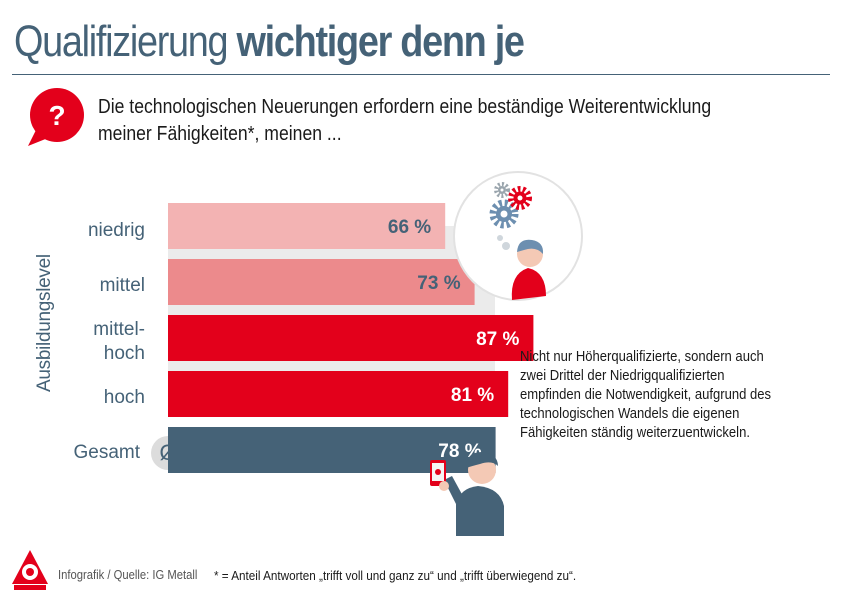  What do you see at coordinates (121, 41) in the screenshot?
I see `title-light: Qualifizierung` at bounding box center [121, 41].